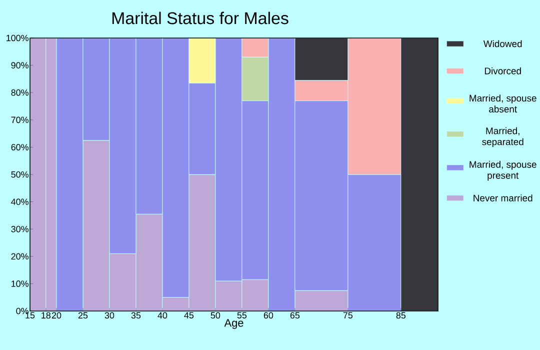 This screenshot has height=350, width=540. I want to click on y-tick-label: 90%, so click(19, 65).